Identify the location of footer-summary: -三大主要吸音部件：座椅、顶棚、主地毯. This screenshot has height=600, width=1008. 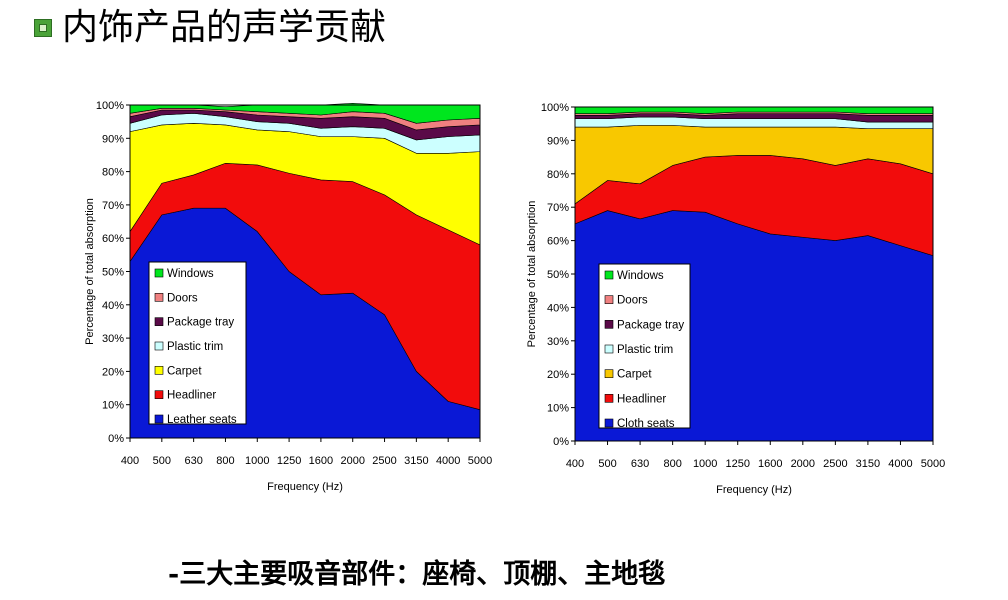
(417, 574).